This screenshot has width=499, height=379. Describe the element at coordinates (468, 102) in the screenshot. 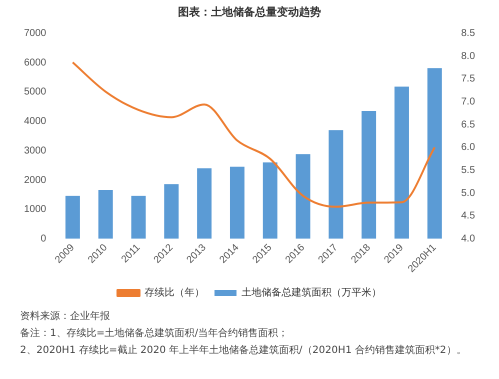

I see `y2-tick-label: 7.0` at that location.